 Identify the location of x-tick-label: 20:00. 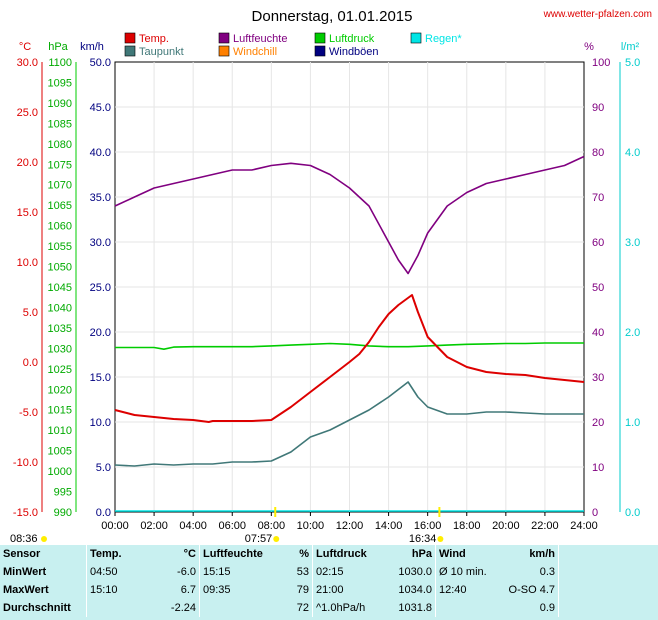
(506, 526).